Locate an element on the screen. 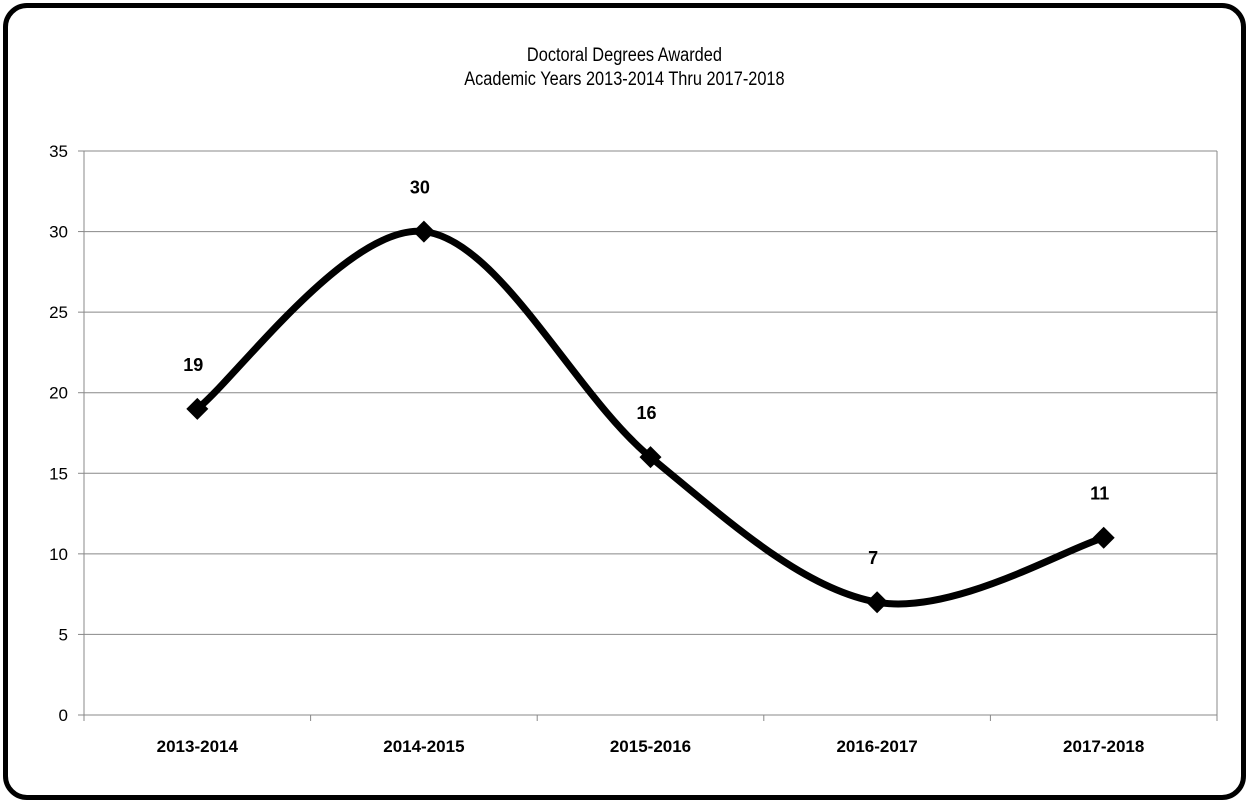  x-tick-label: 2014-2015 is located at coordinates (423, 746).